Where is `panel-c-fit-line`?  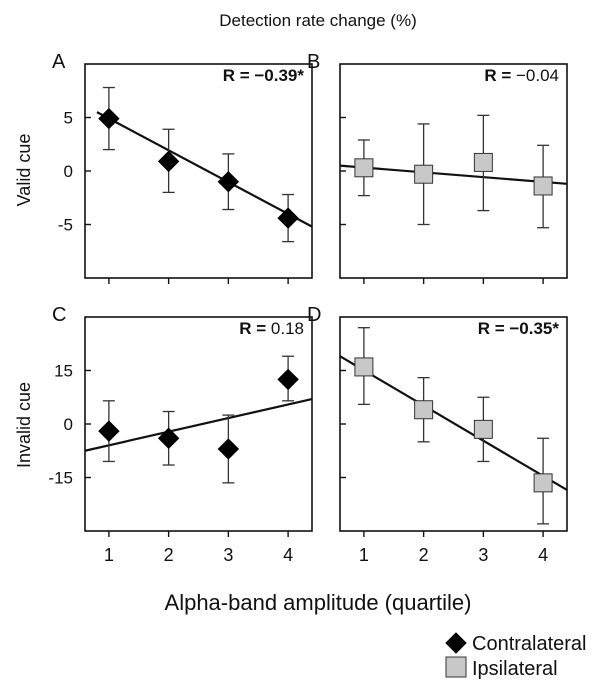 panel-c-fit-line is located at coordinates (198, 424).